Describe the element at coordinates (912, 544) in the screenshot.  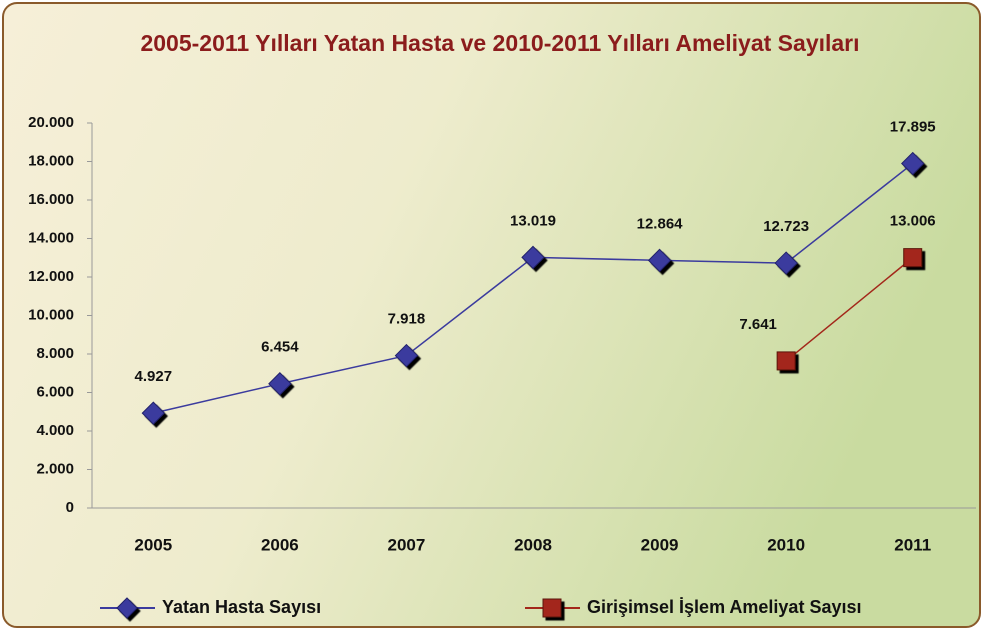
I see `x-tick-label: 2011` at that location.